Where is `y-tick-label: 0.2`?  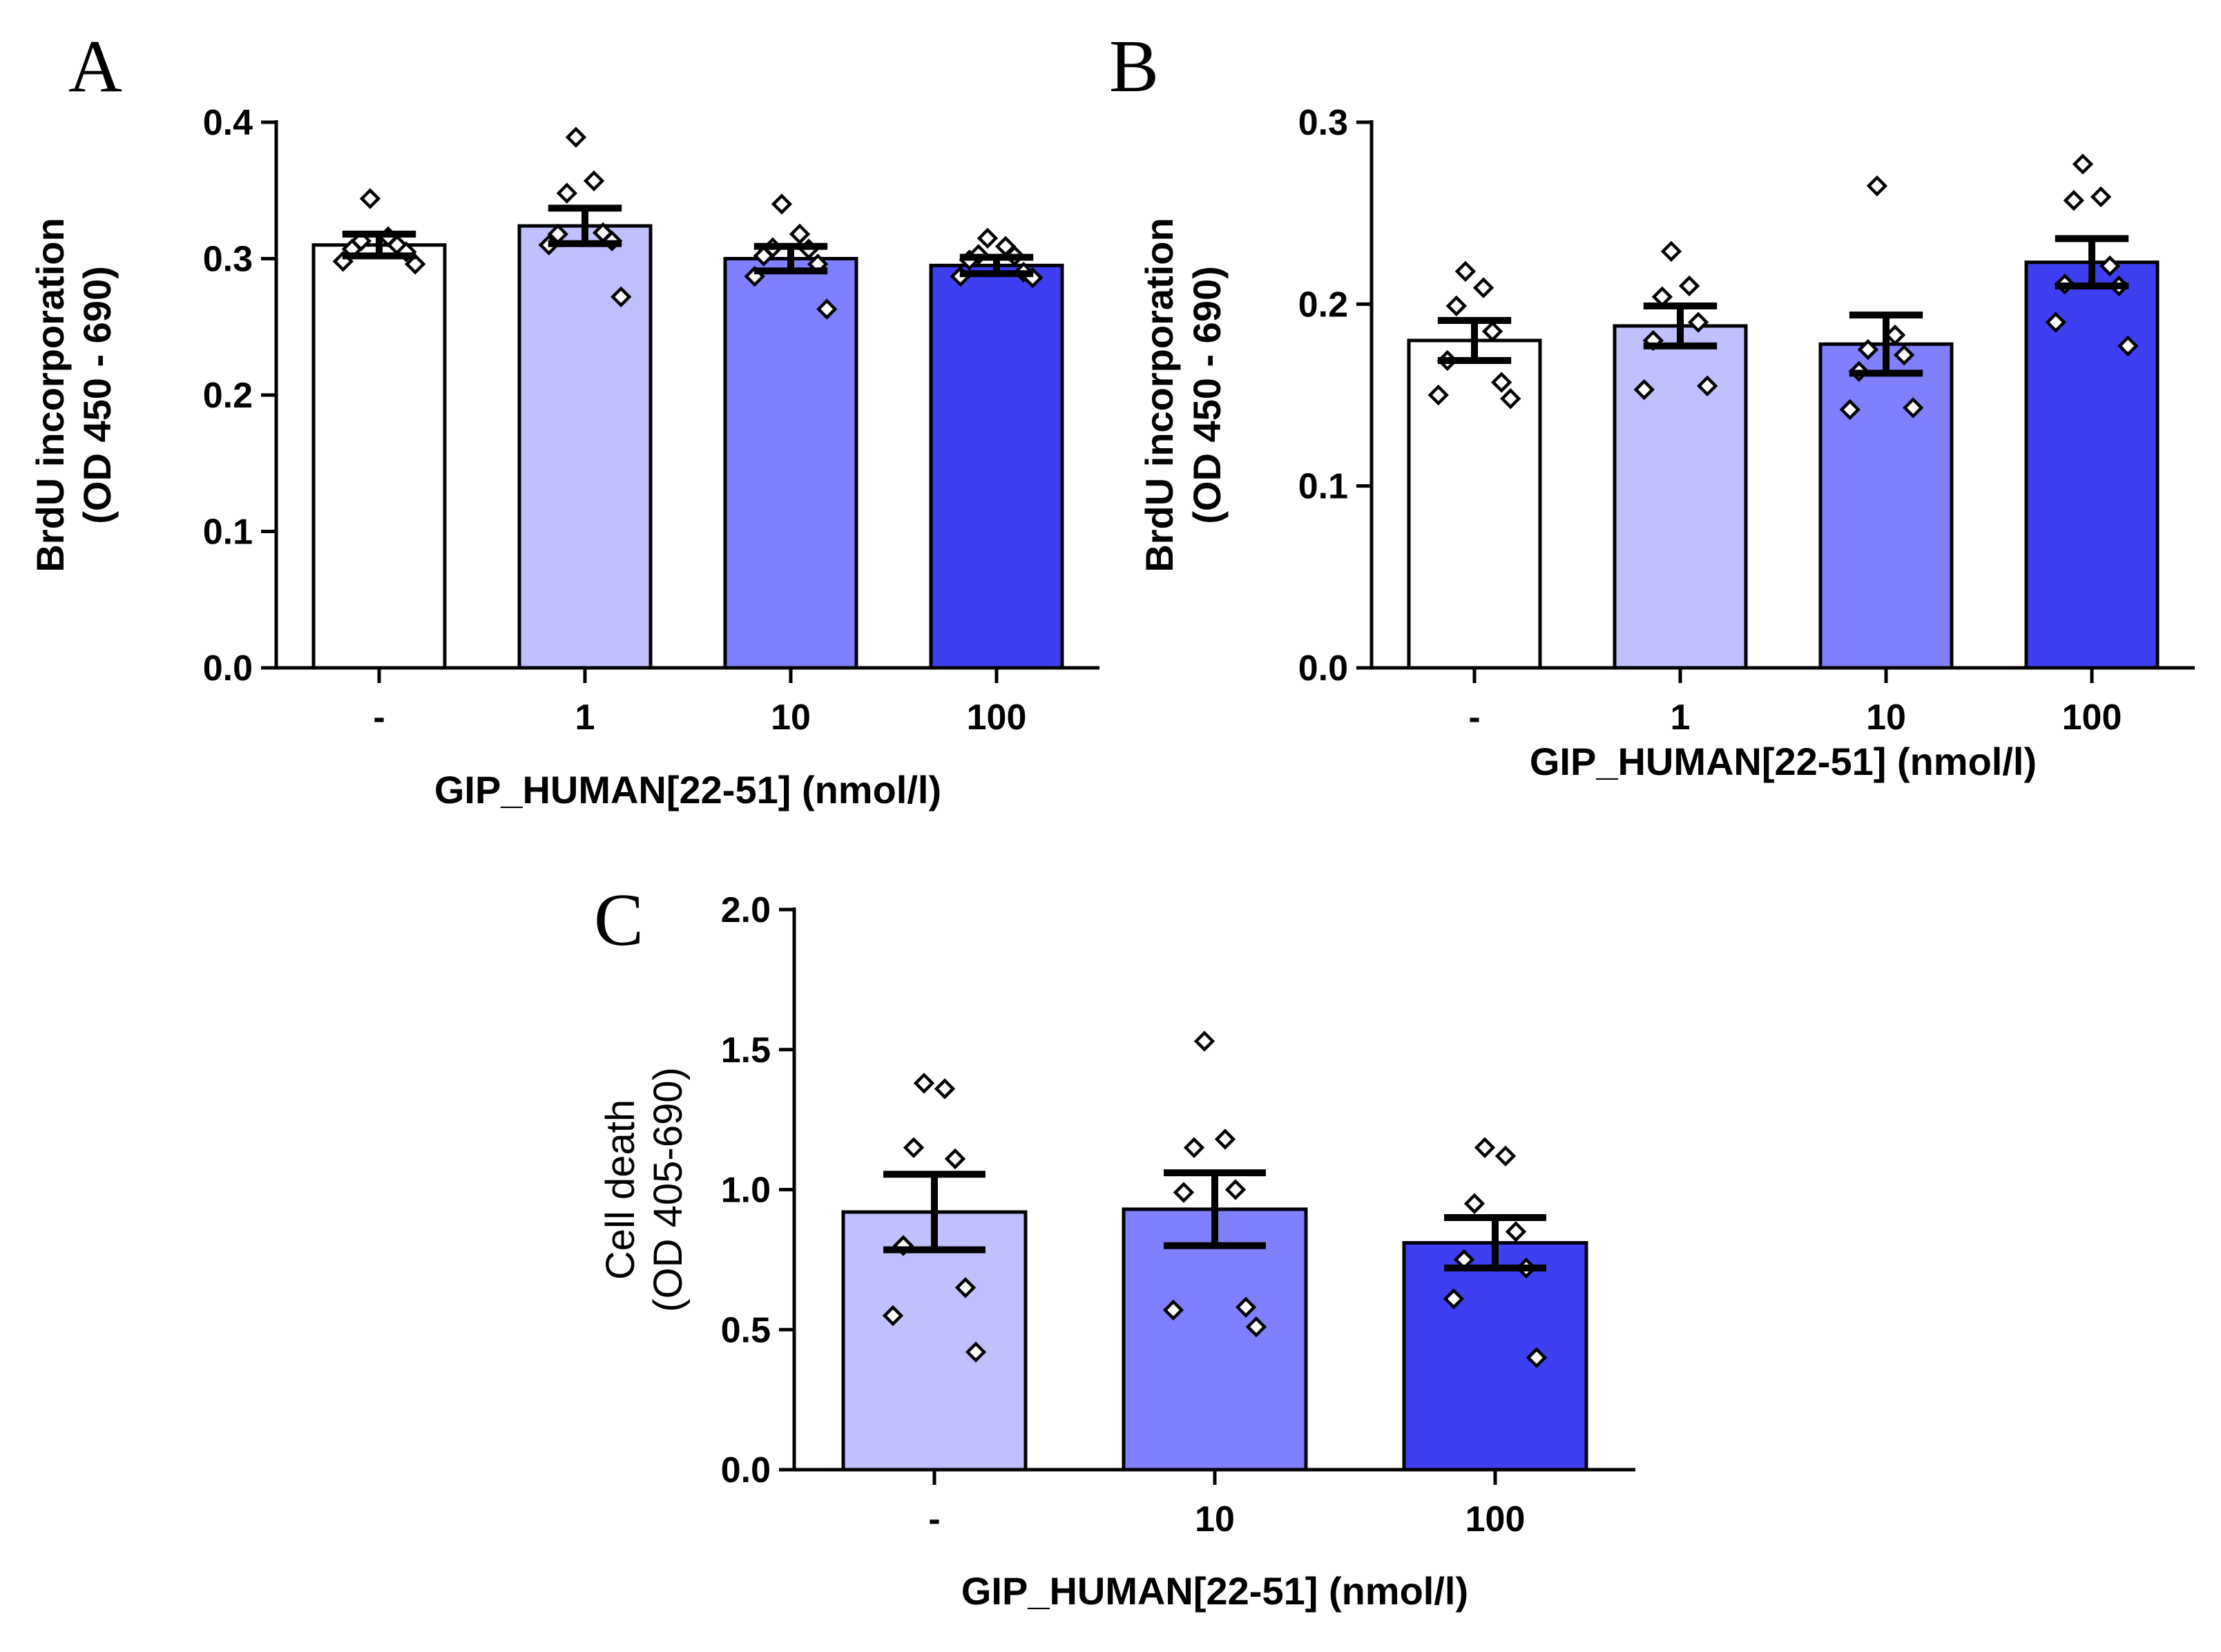
y-tick-label: 0.2 is located at coordinates (1323, 305).